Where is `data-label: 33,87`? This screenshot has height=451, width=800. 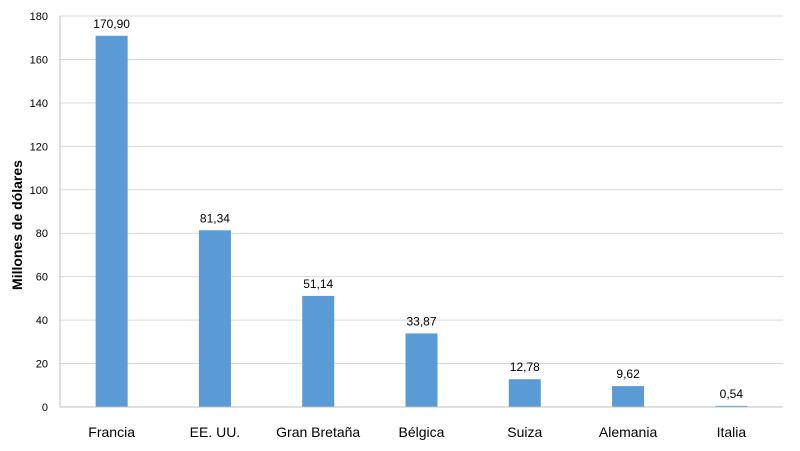
data-label: 33,87 is located at coordinates (421, 321).